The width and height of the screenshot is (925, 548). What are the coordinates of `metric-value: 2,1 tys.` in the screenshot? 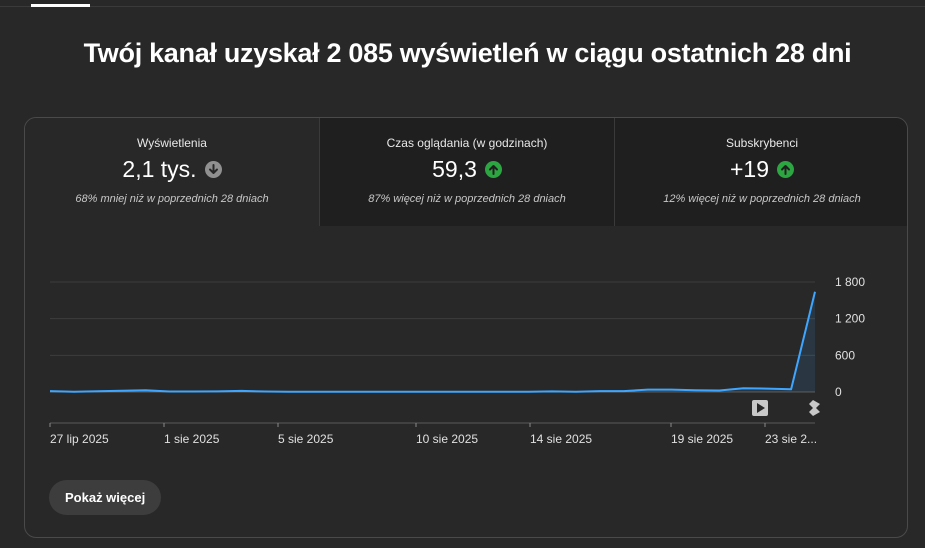 It's located at (159, 169).